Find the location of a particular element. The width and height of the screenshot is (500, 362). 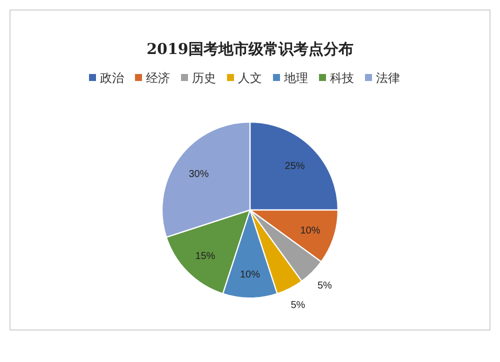

legend-item: 历史 is located at coordinates (198, 78).